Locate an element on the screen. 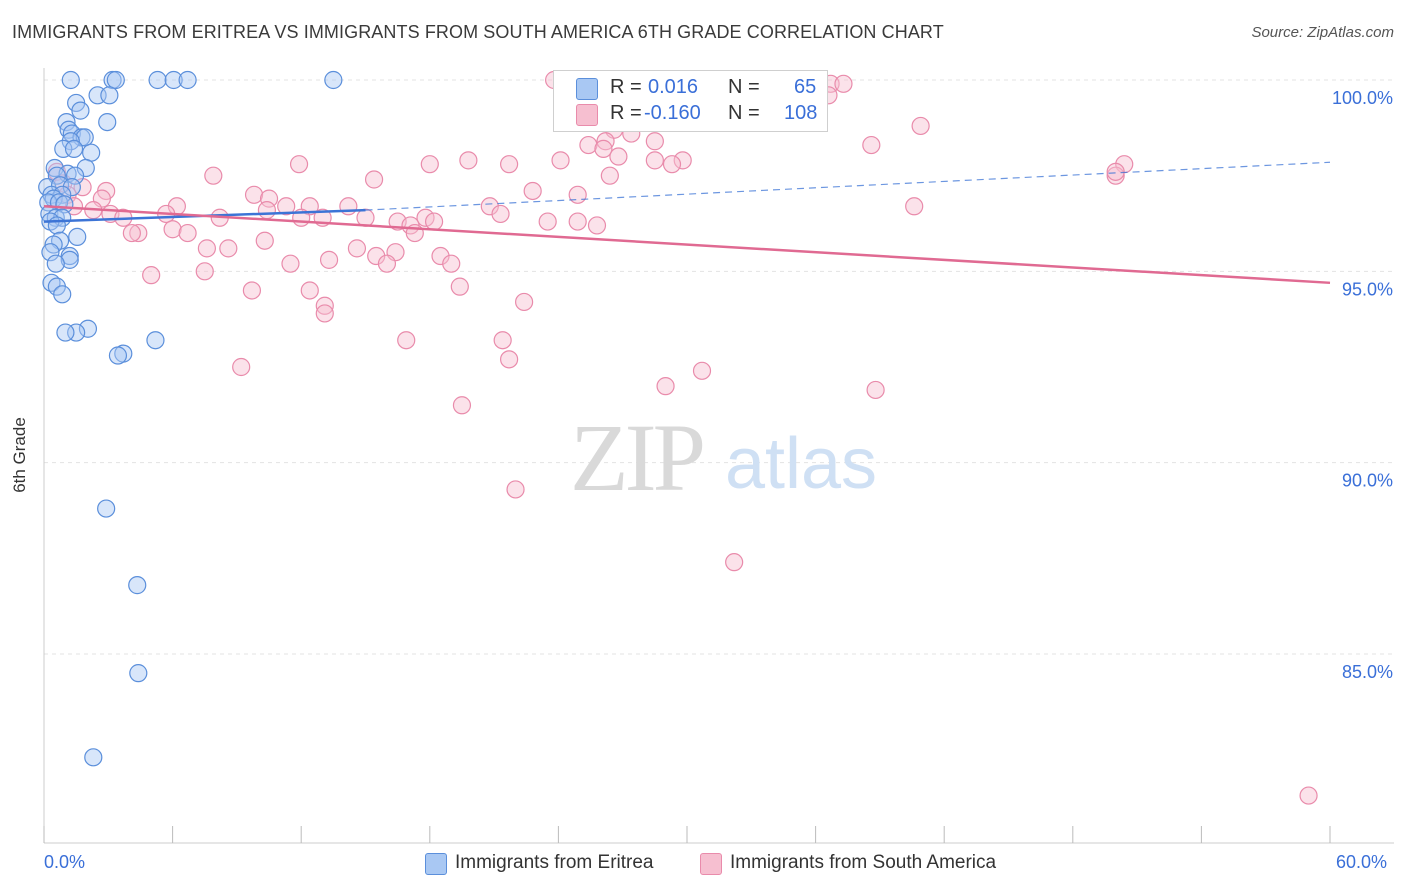 The width and height of the screenshot is (1406, 892). y-tick-labels: 100.0% 95.0% 90.0% 85.0% is located at coordinates (1362, 385).